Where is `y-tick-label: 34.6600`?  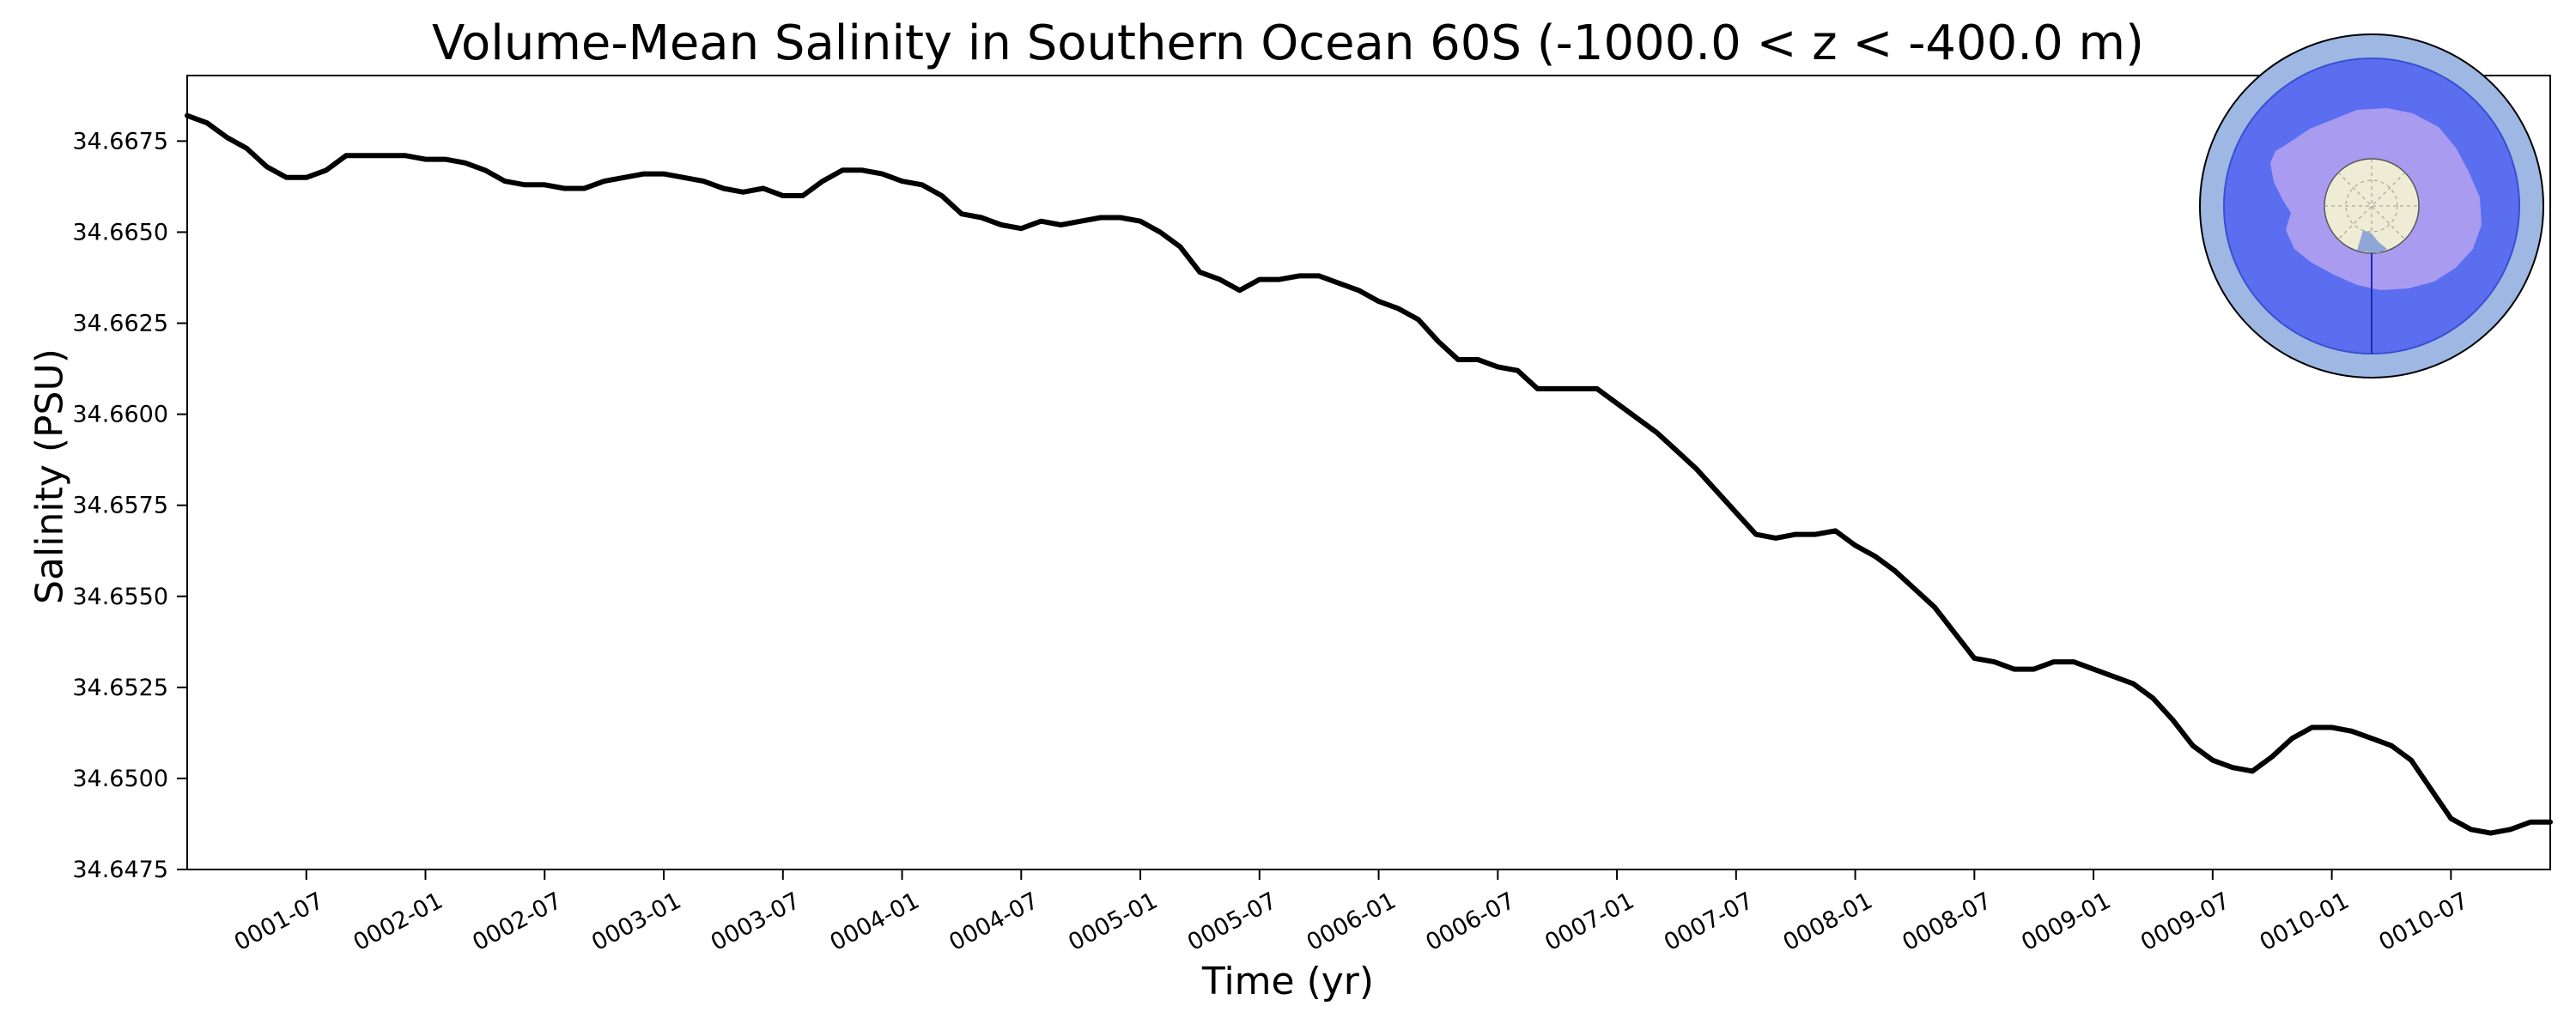
y-tick-label: 34.6600 is located at coordinates (120, 415).